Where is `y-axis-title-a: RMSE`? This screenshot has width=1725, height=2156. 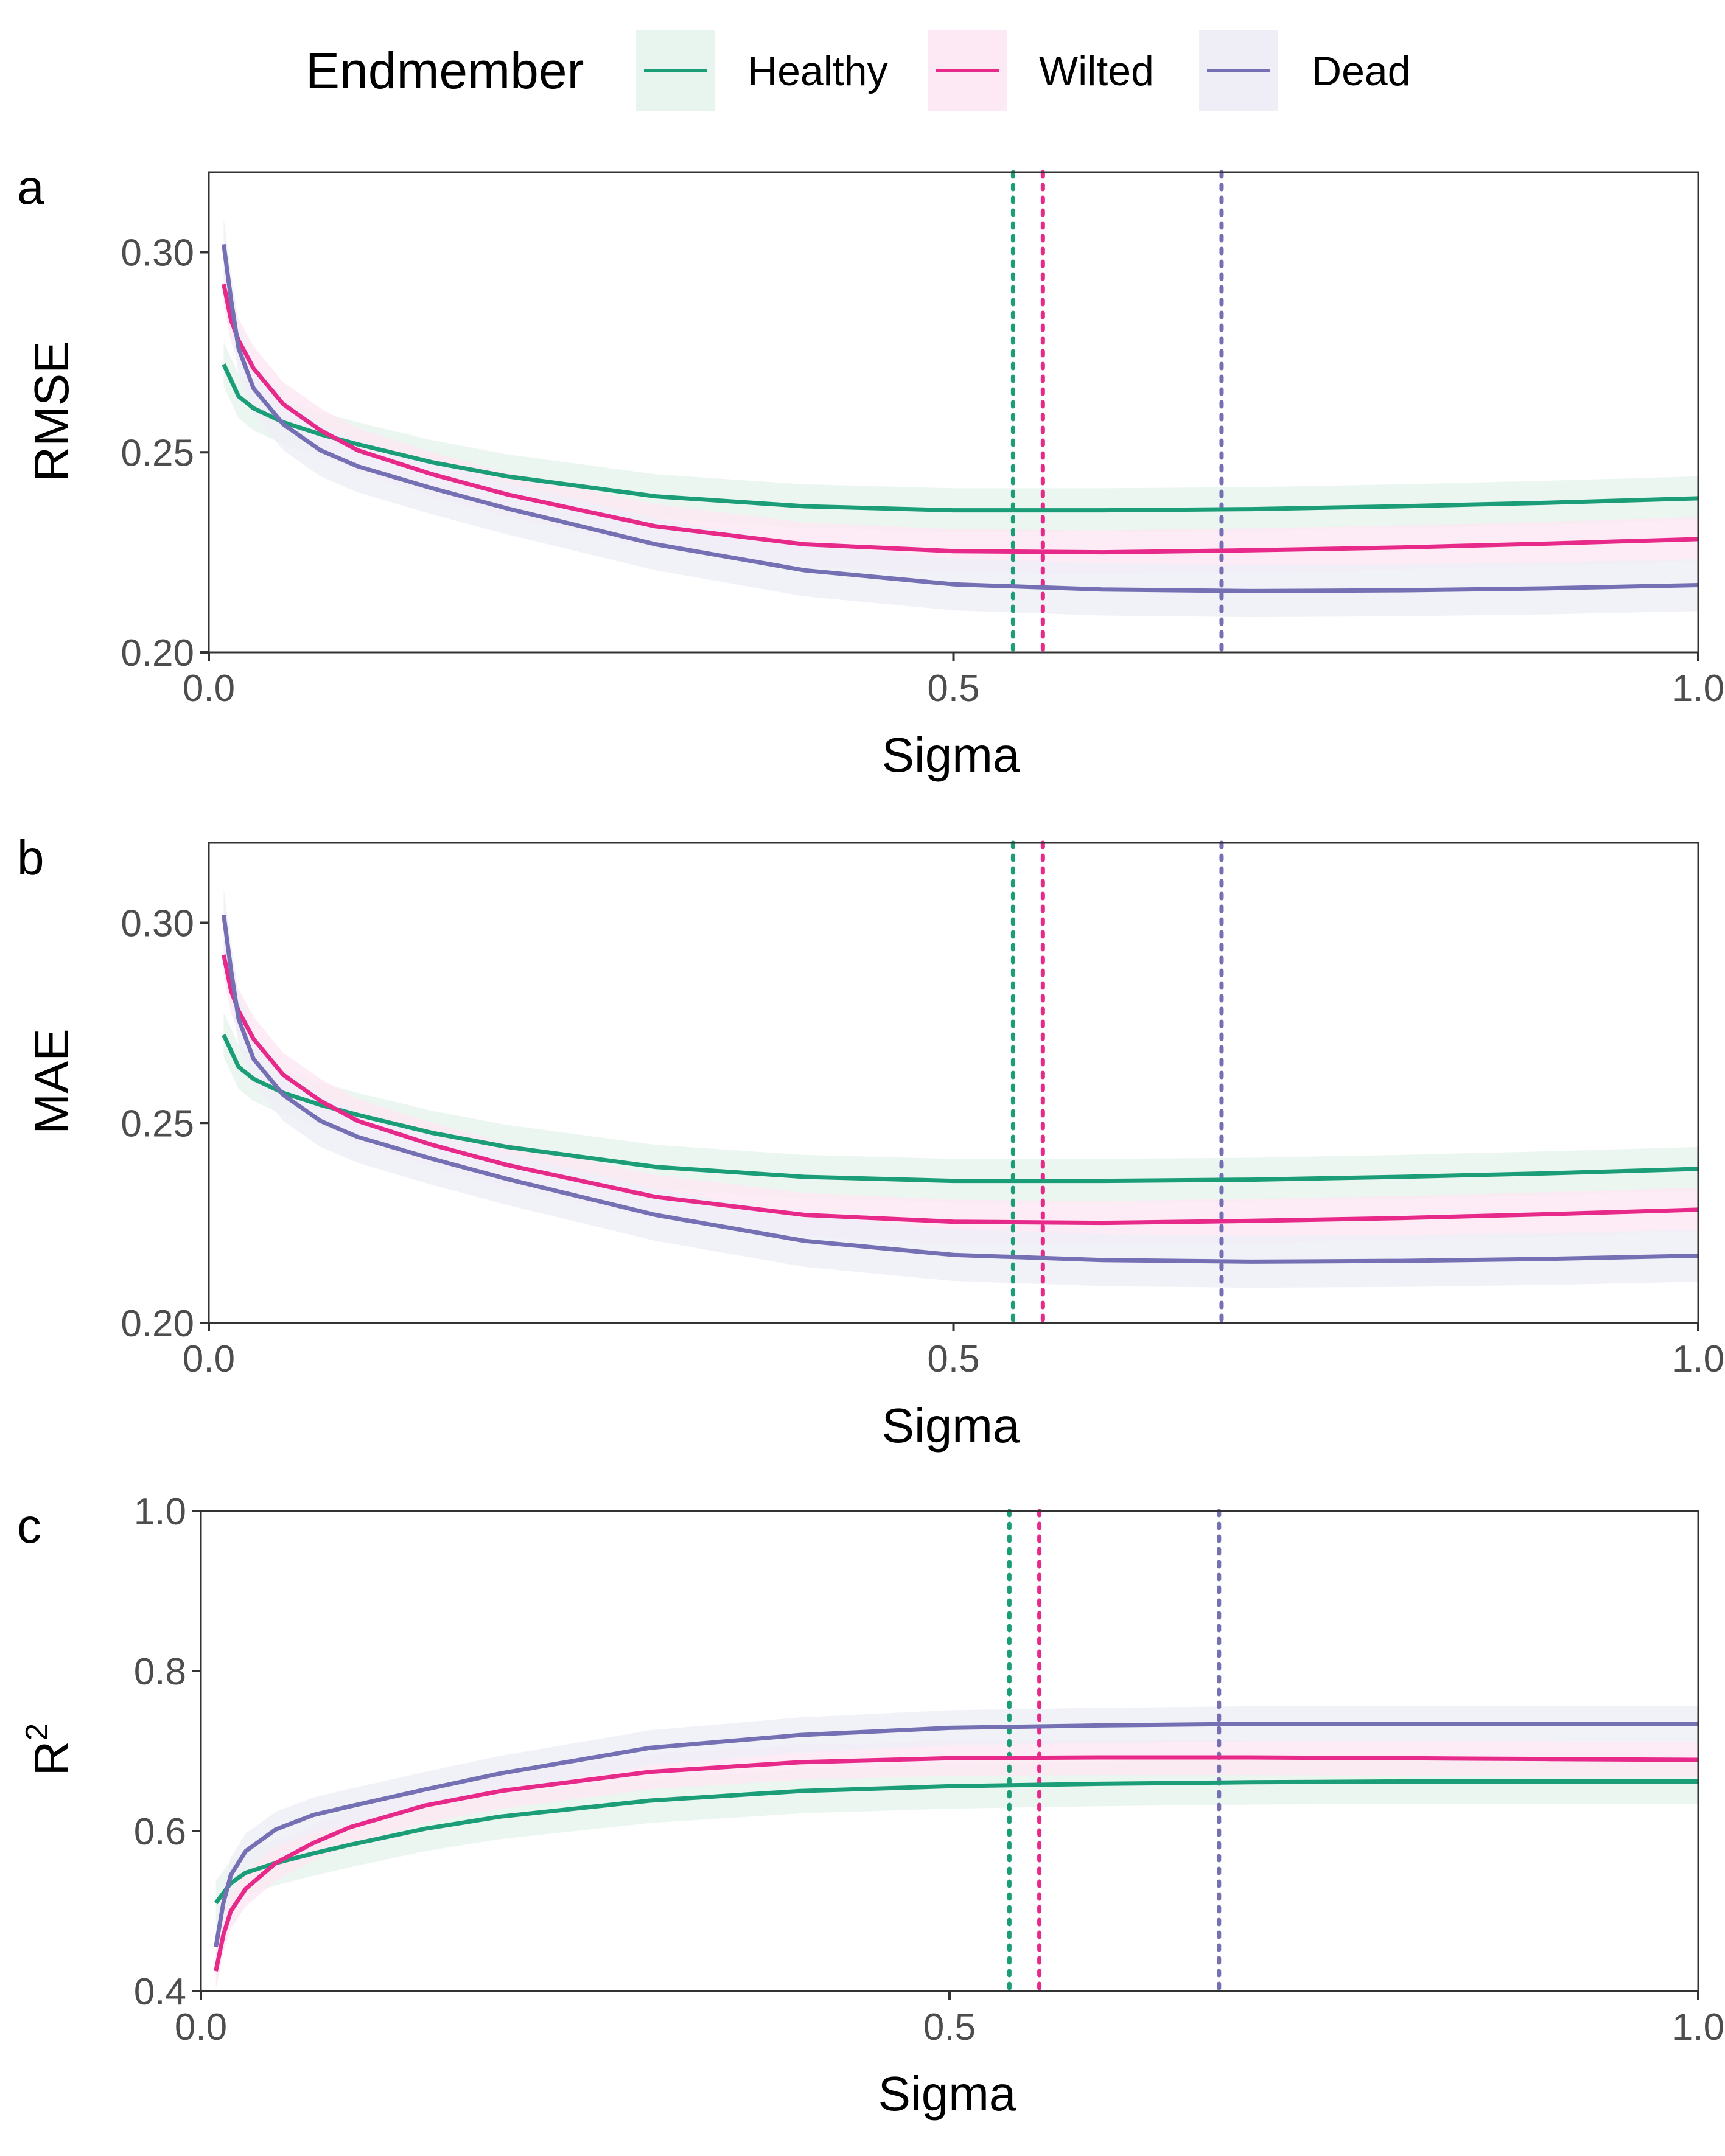 y-axis-title-a: RMSE is located at coordinates (51, 411).